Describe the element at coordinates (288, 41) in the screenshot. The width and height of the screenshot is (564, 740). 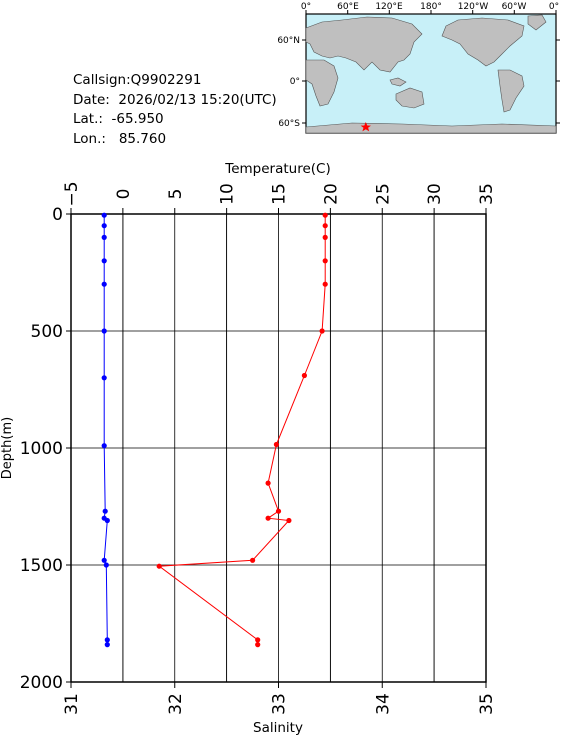
I see `map-lat-label: 60°N` at that location.